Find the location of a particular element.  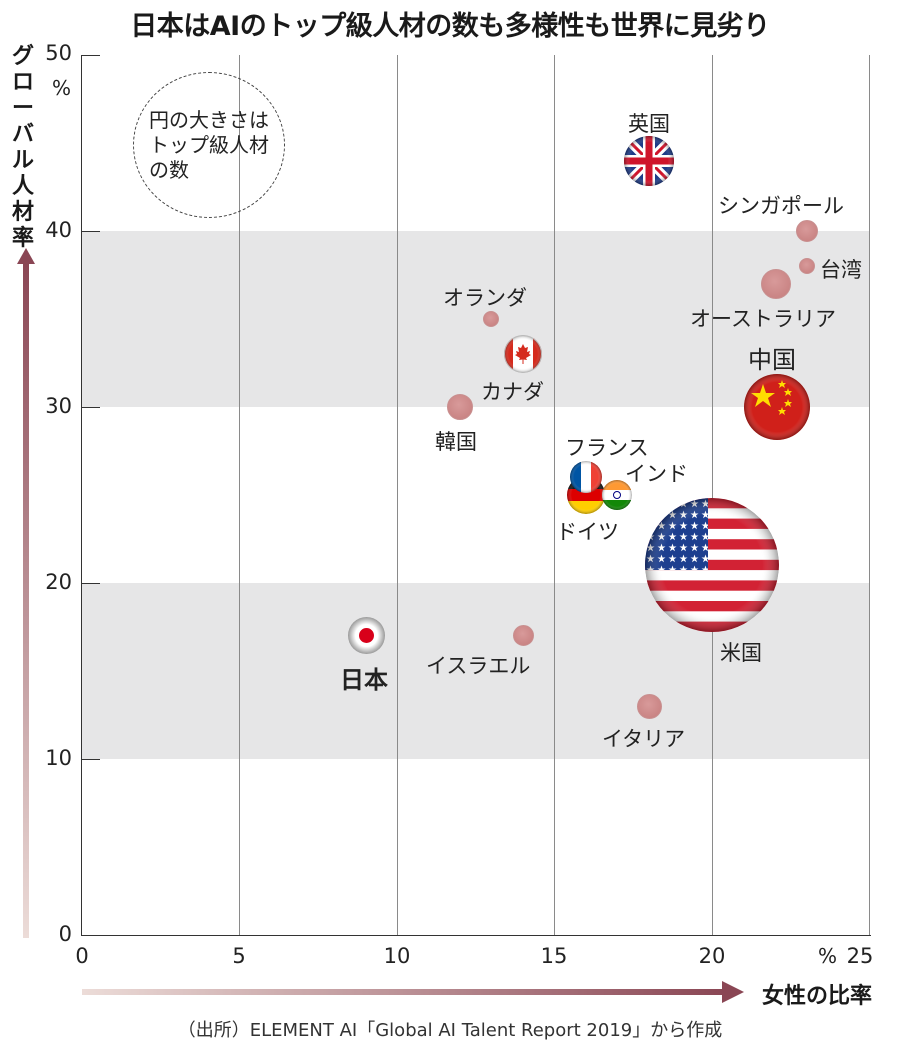

singapore-bubble is located at coordinates (807, 231).